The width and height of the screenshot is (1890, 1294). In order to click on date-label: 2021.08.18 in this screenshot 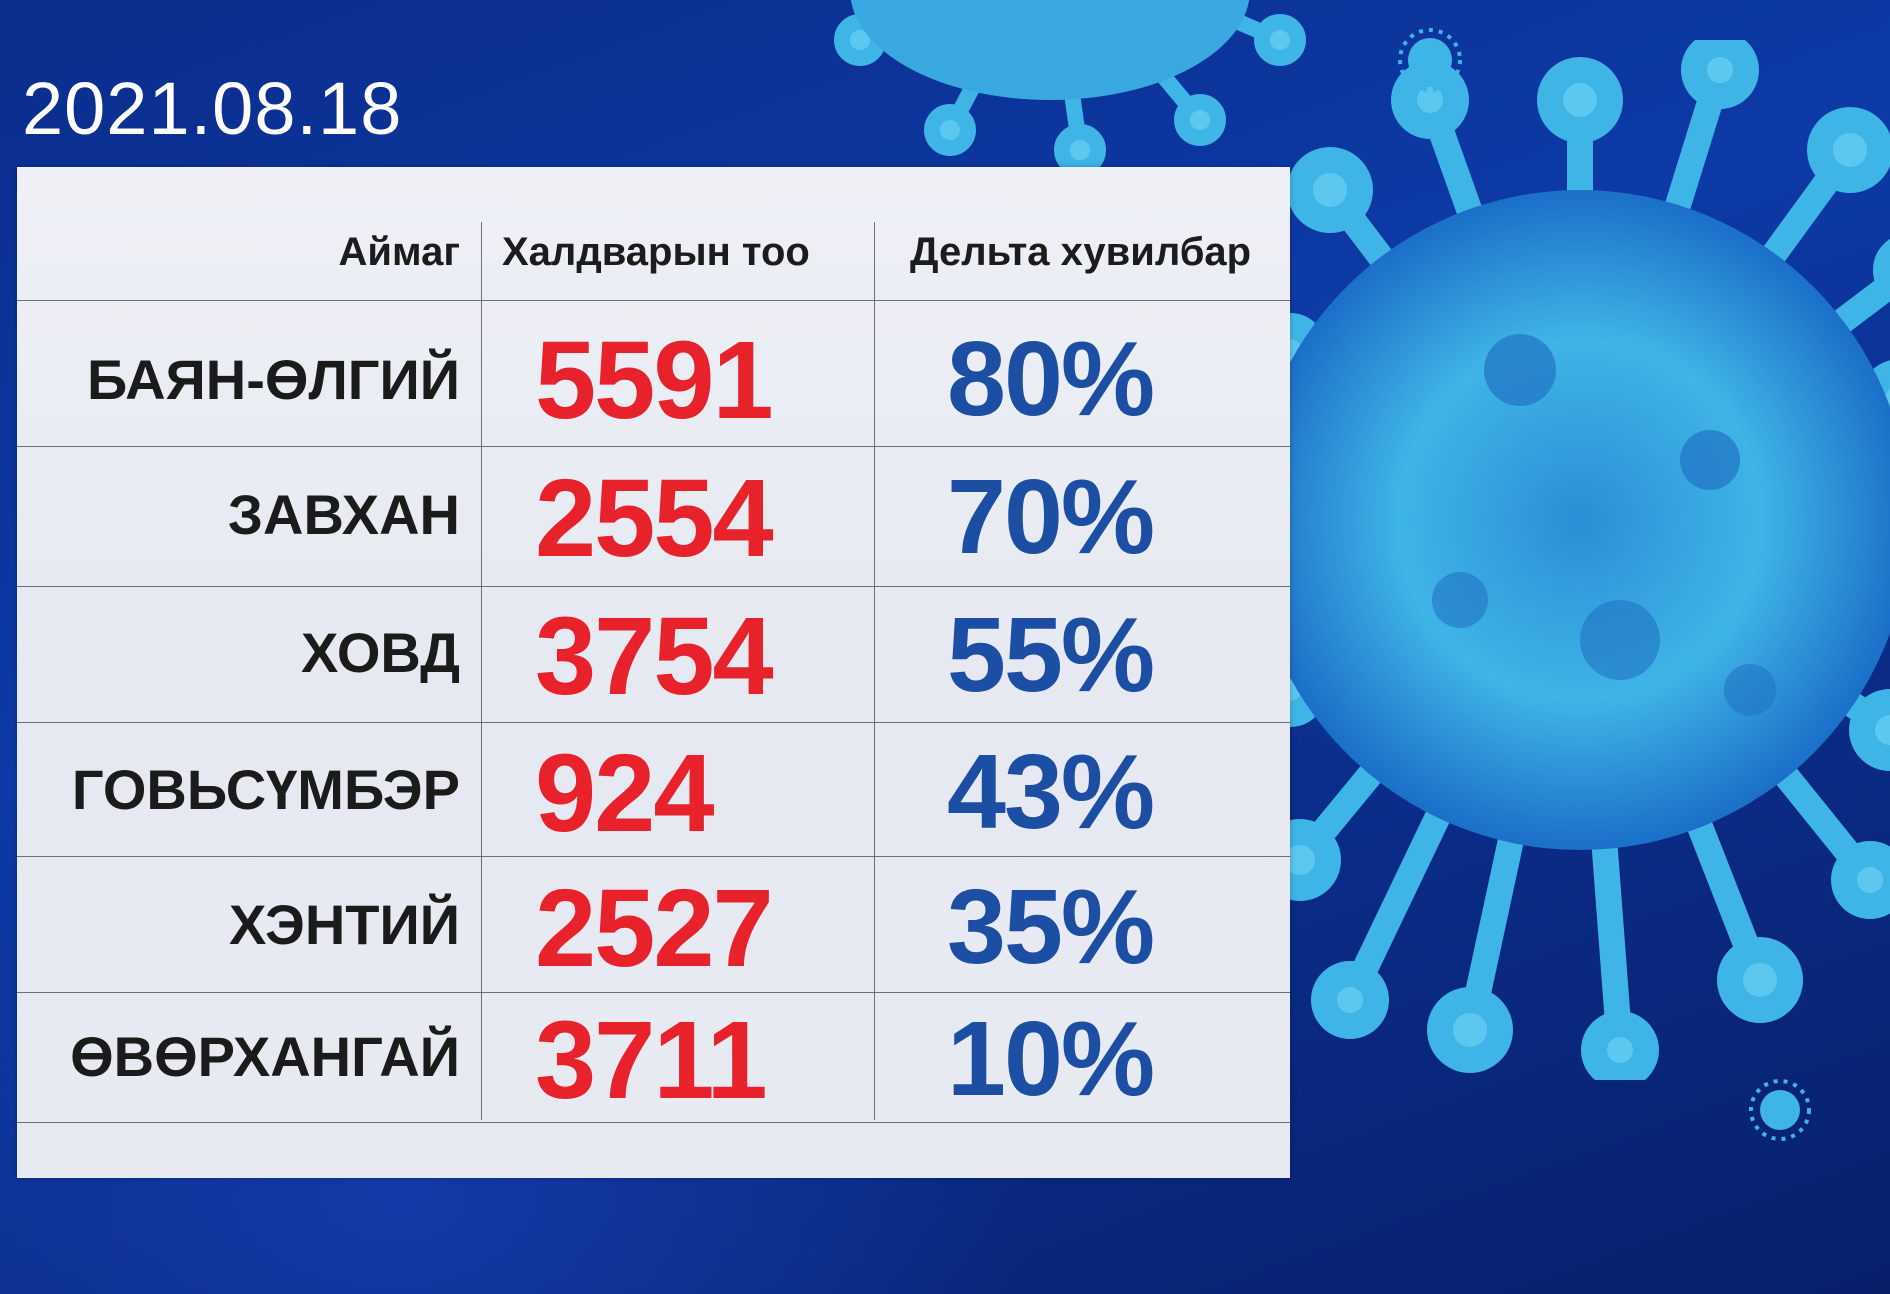, I will do `click(212, 108)`.